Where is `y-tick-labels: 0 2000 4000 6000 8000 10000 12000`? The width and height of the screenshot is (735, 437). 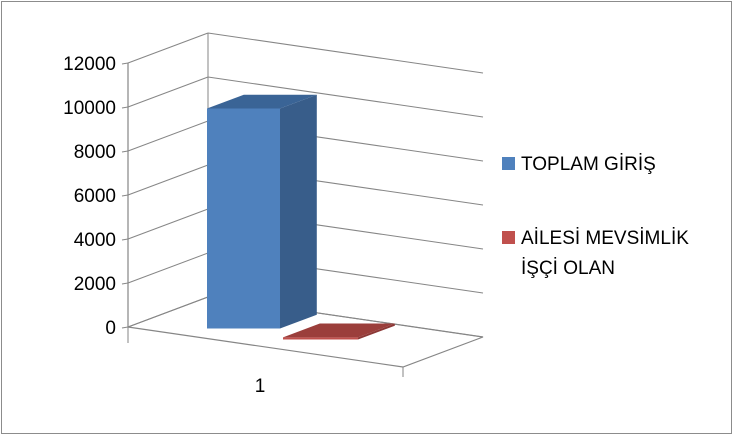
y-tick-labels: 0 2000 4000 6000 8000 10000 12000 is located at coordinates (89, 196).